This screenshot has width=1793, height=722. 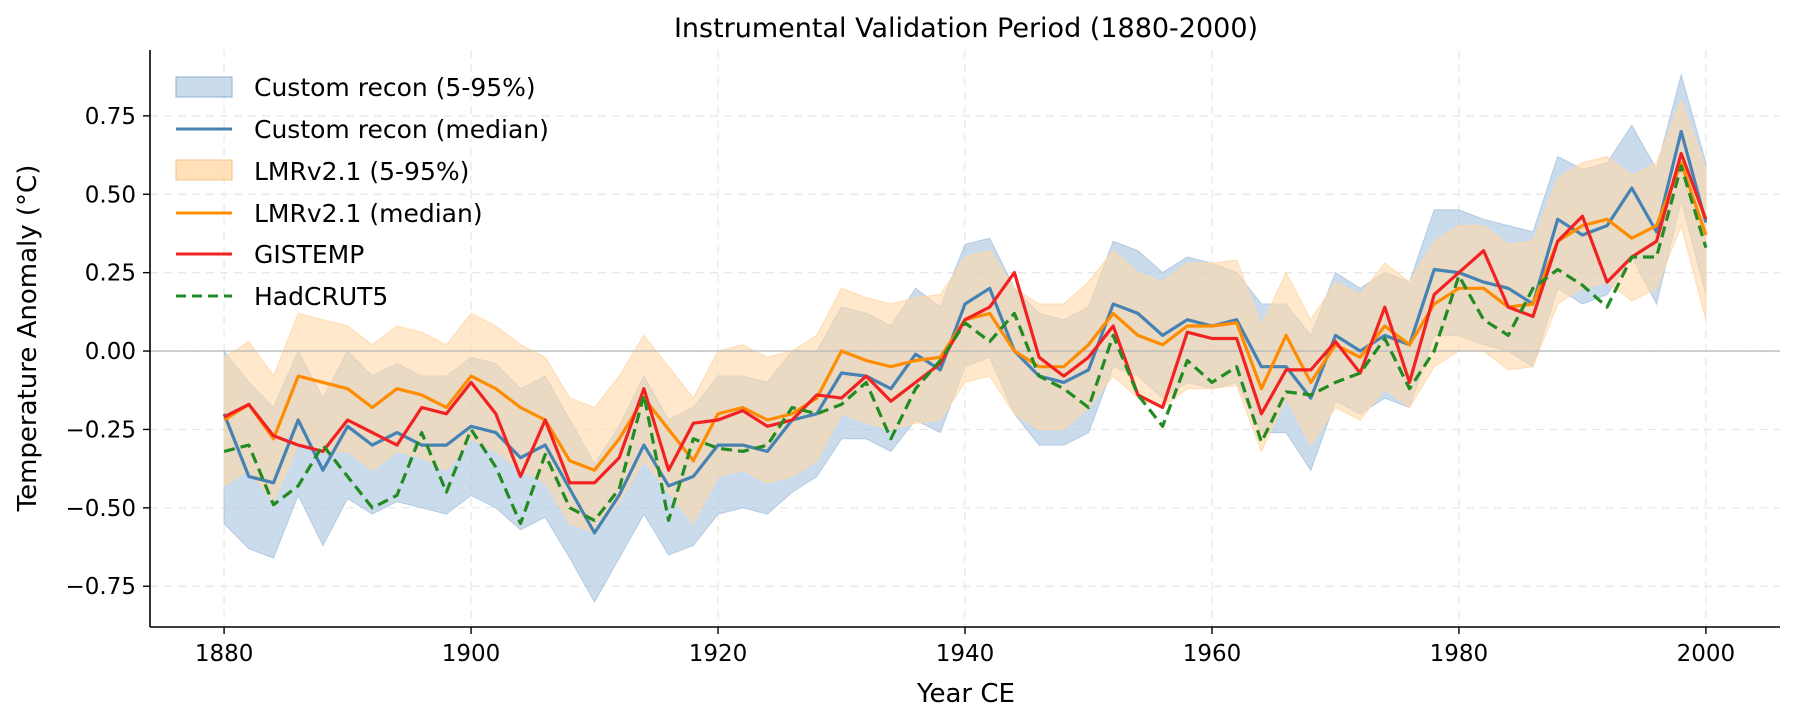 I want to click on y-axis-ticks: −0.75 −0.50 −0.25 0.00 0.25 0.50 0.75, so click(x=108, y=352).